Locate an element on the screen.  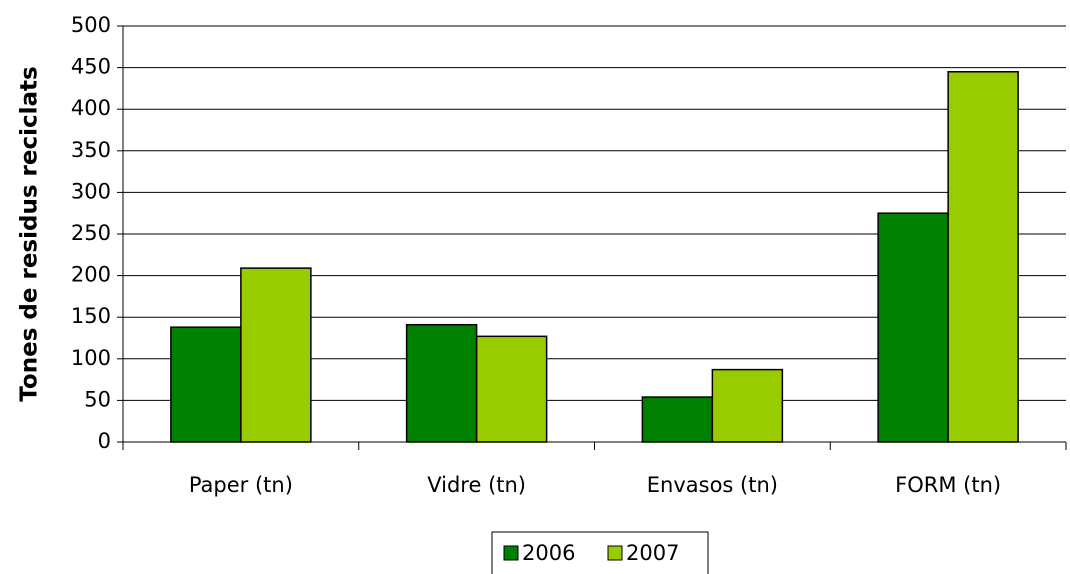
y-tick-label: 100 is located at coordinates (91, 358).